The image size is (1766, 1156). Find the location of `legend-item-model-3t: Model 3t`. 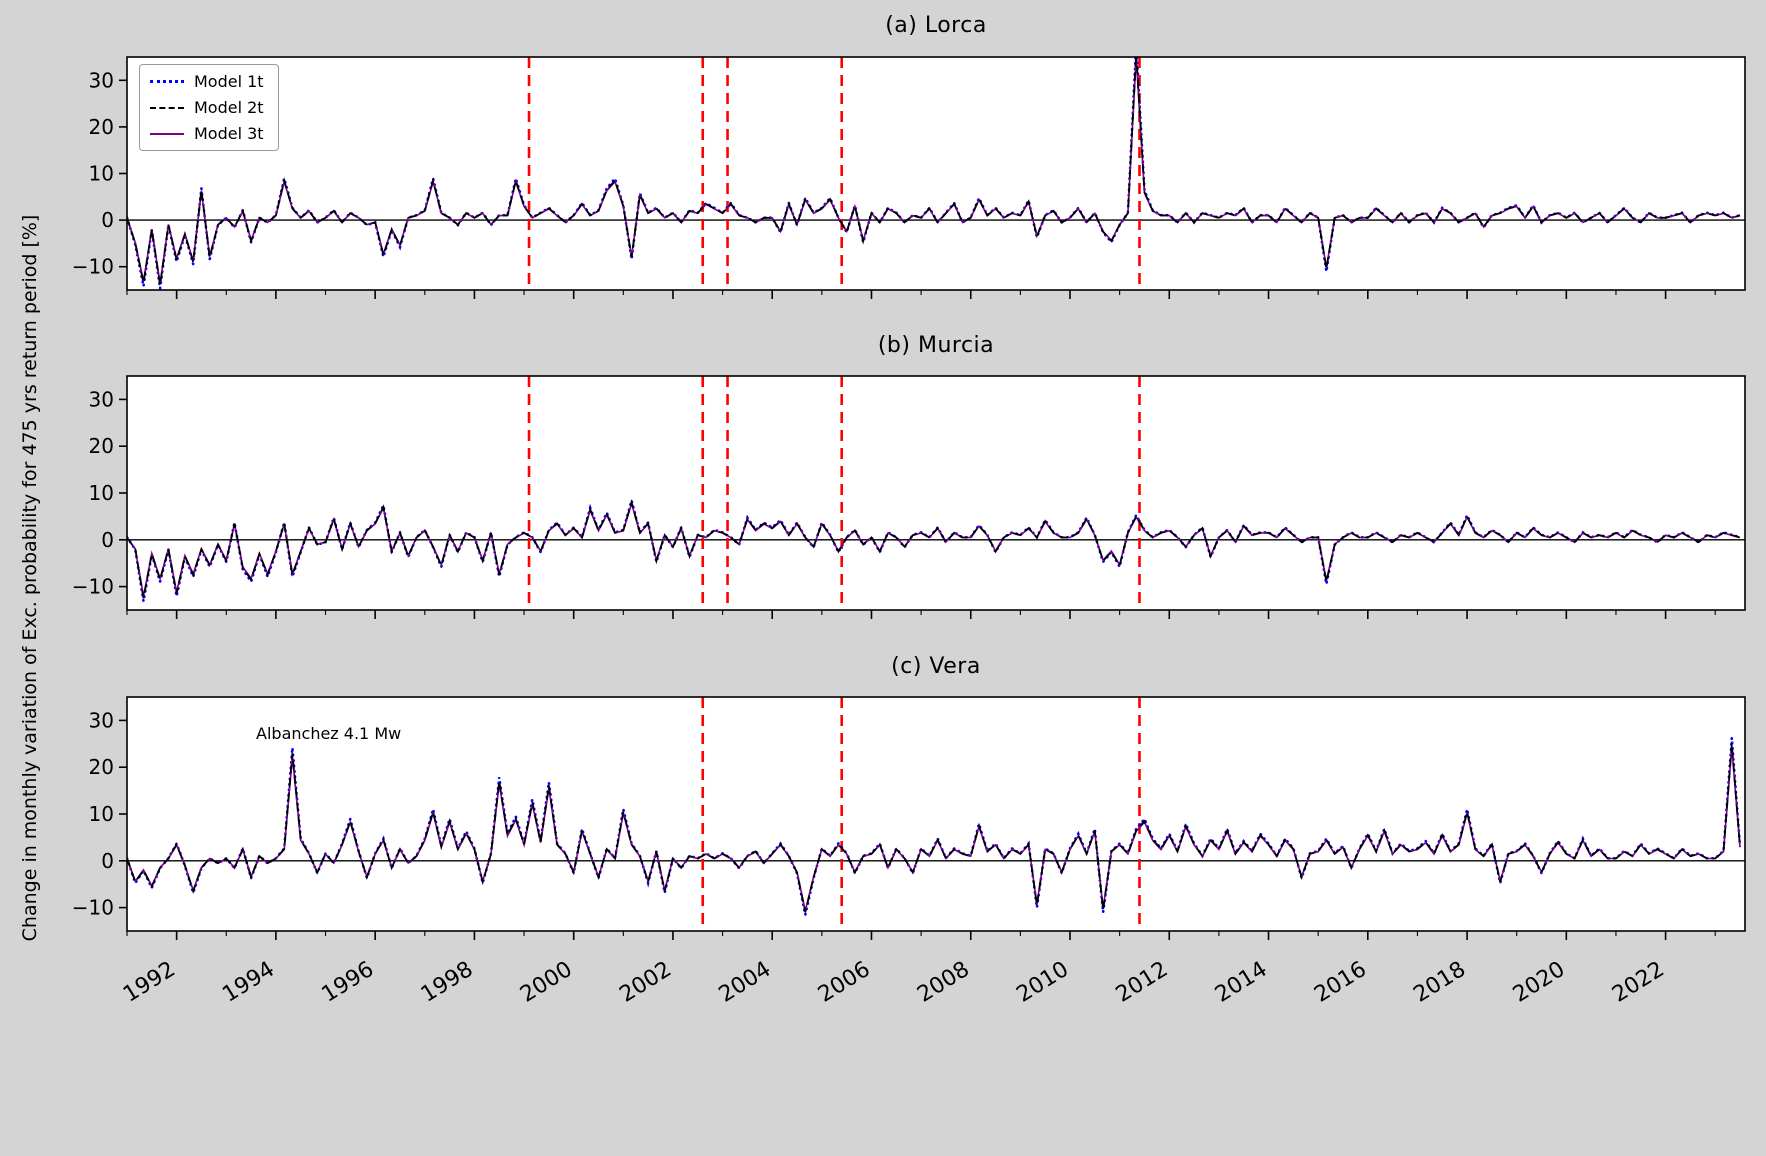

legend-item-model-3t: Model 3t is located at coordinates (207, 133).